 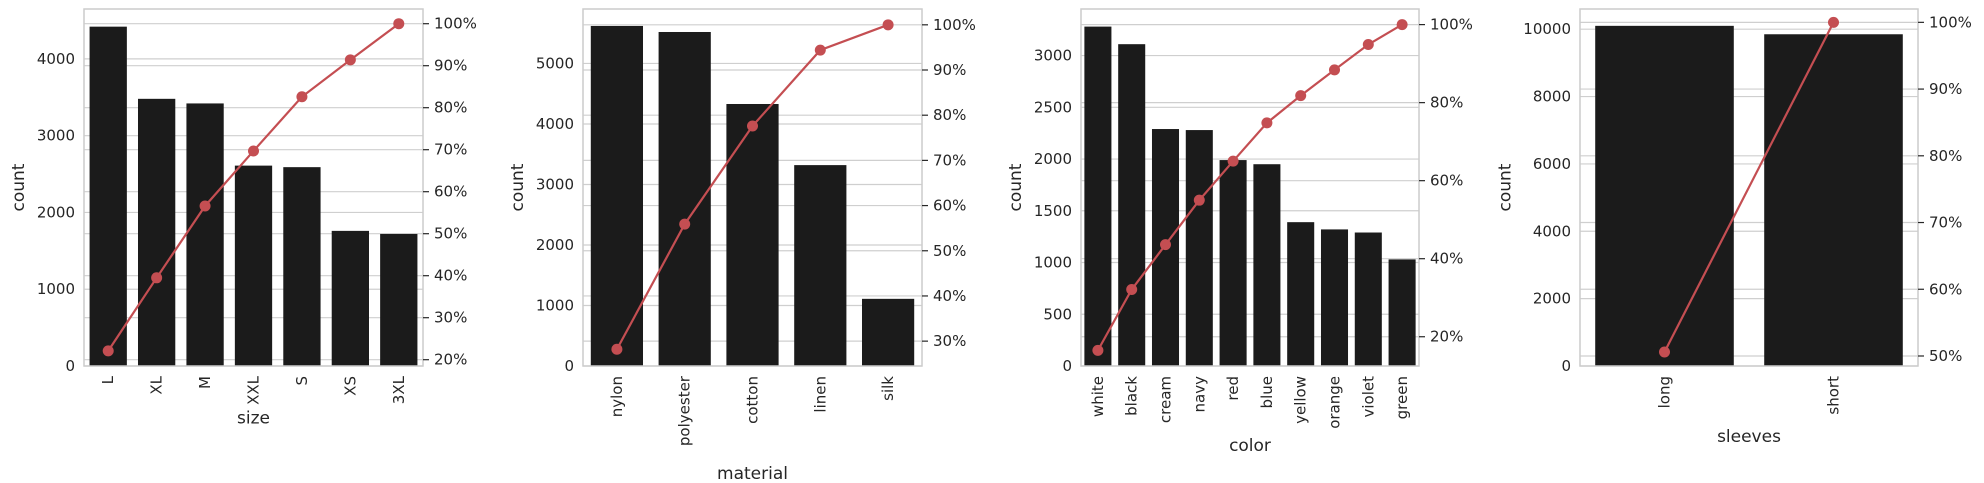 What do you see at coordinates (1834, 395) in the screenshot?
I see `x-tick-label: short` at bounding box center [1834, 395].